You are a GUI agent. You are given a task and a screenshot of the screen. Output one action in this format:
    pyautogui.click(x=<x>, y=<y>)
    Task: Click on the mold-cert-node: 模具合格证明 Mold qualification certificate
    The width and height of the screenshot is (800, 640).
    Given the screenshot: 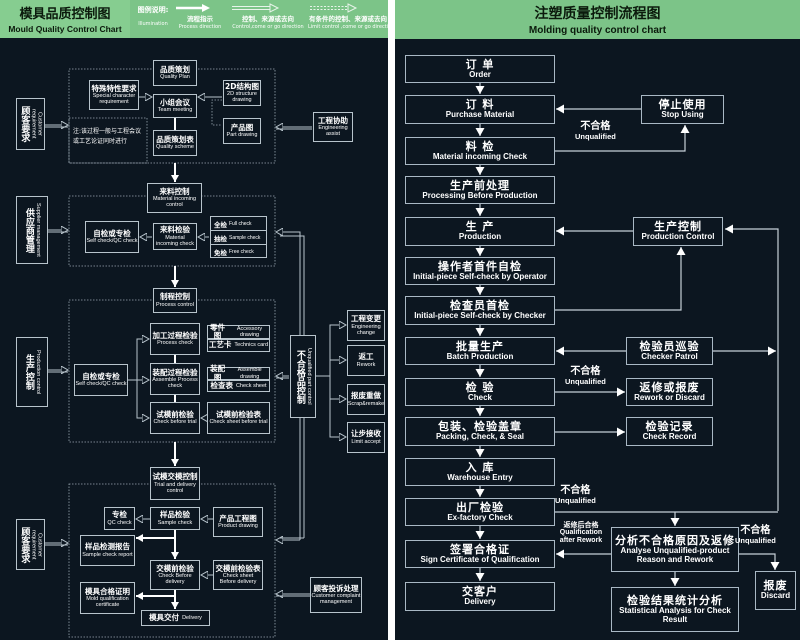 What is the action you would take?
    pyautogui.click(x=107, y=598)
    